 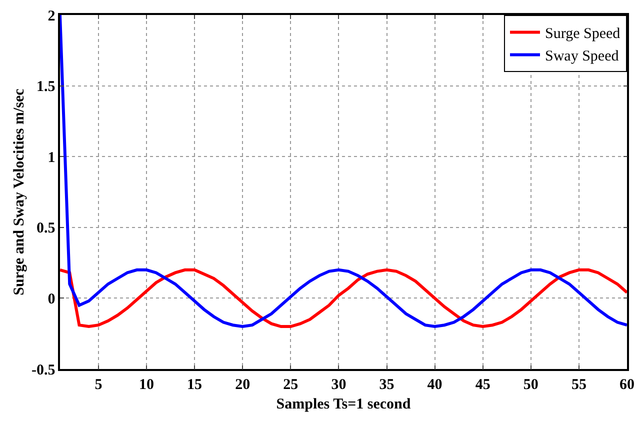 I want to click on legend-label: Sway Speed, so click(x=582, y=56).